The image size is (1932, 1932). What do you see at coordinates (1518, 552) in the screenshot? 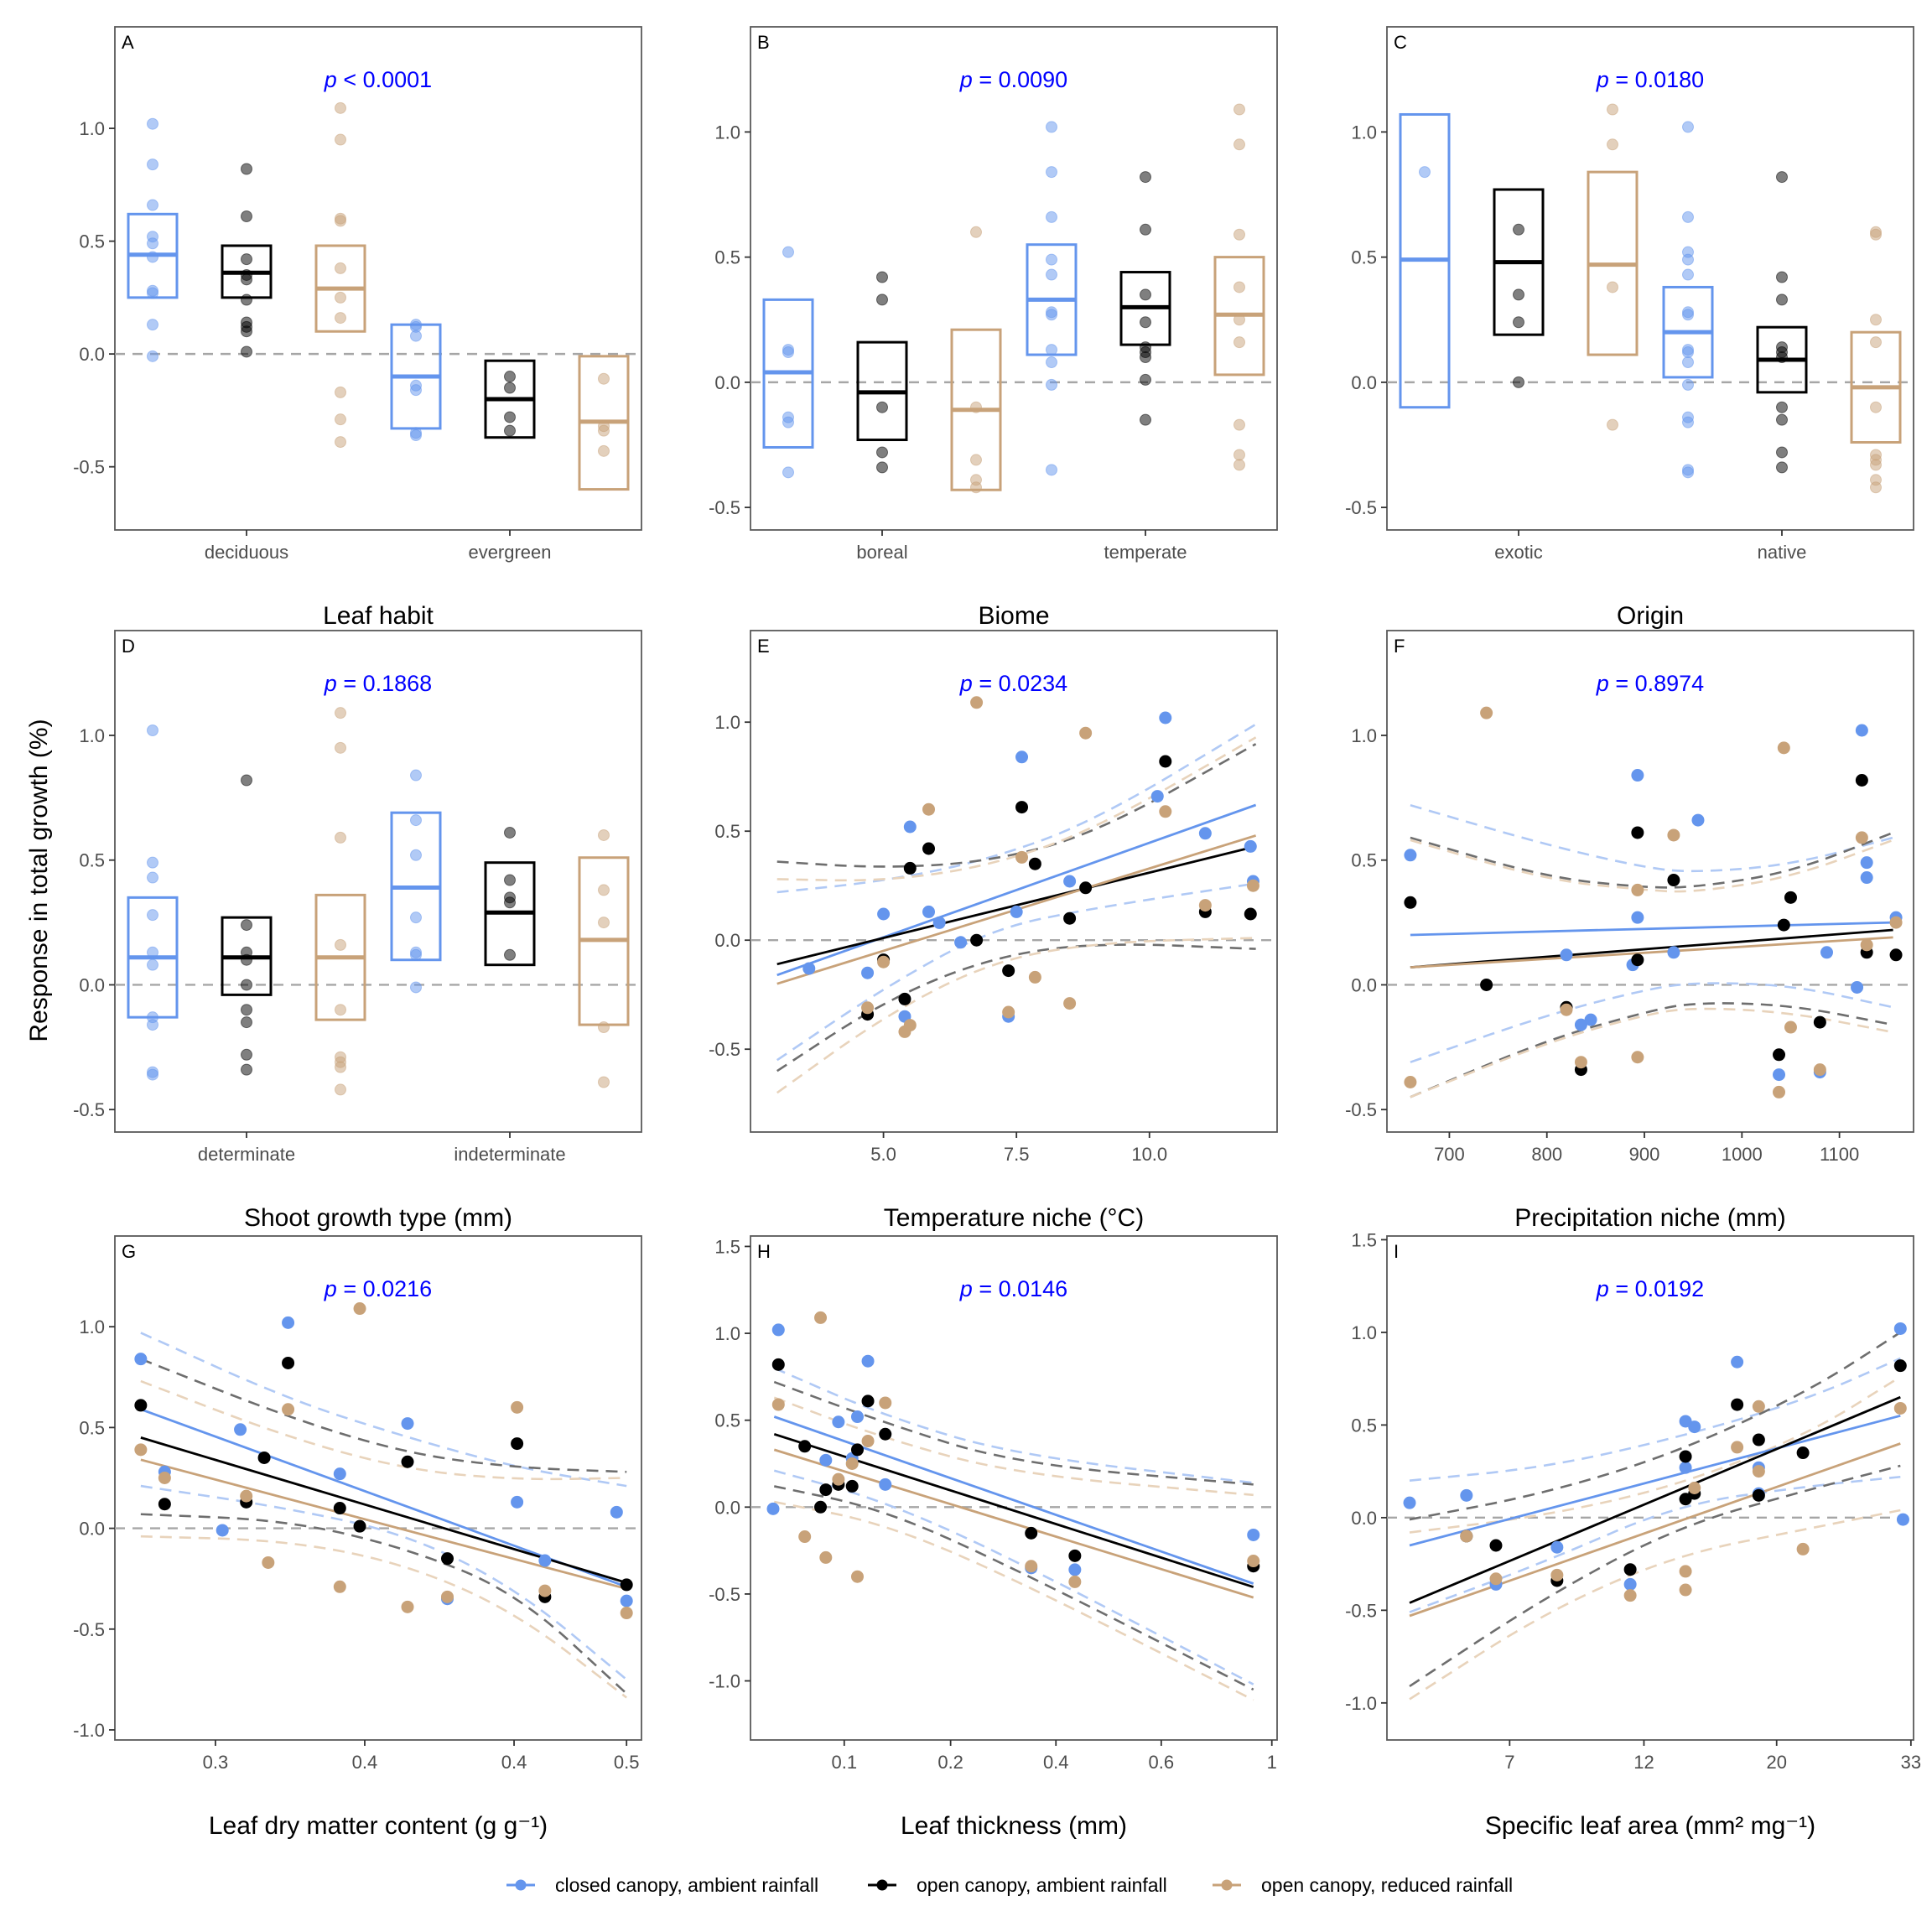
I see `x-tick-label: exotic` at bounding box center [1518, 552].